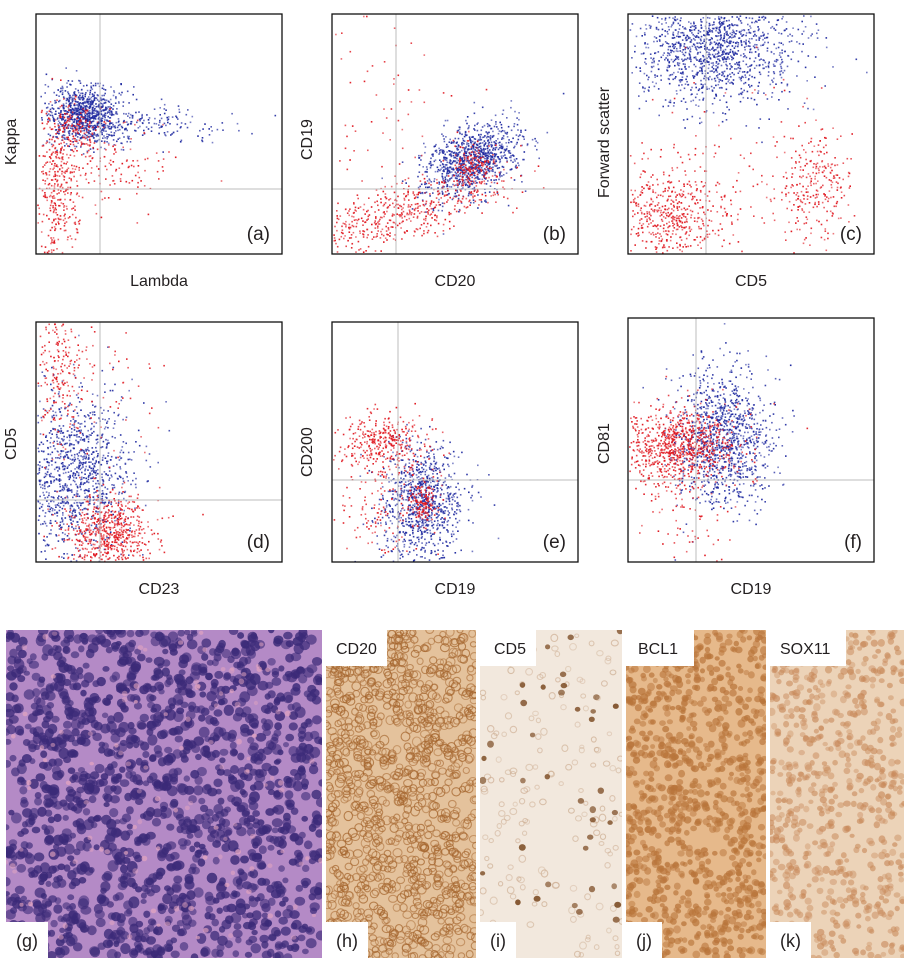 The image size is (908, 964). What do you see at coordinates (604, 142) in the screenshot?
I see `y-axis-label: Forward scatter` at bounding box center [604, 142].